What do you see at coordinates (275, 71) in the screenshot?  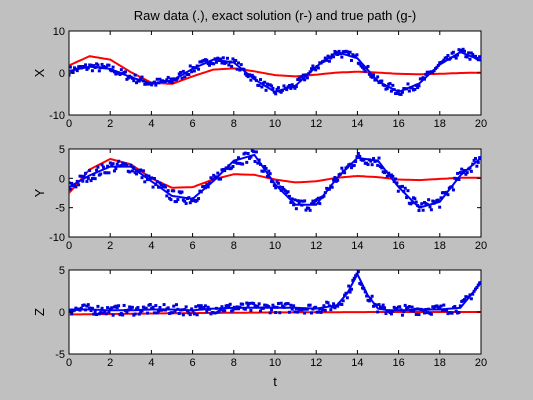 I see `data-layer` at bounding box center [275, 71].